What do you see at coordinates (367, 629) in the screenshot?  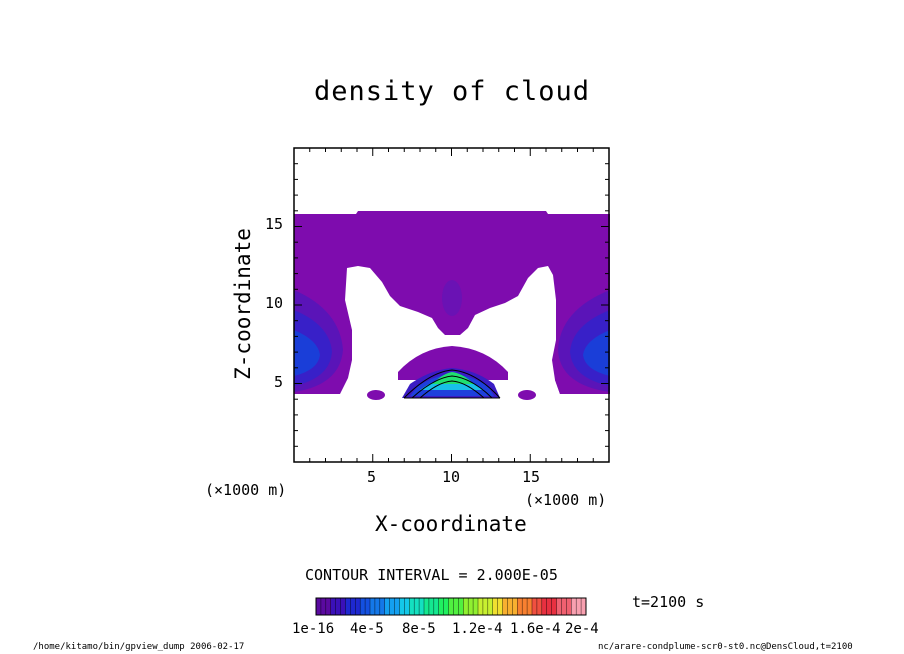 I see `colorbar-label-1: 4e-5` at bounding box center [367, 629].